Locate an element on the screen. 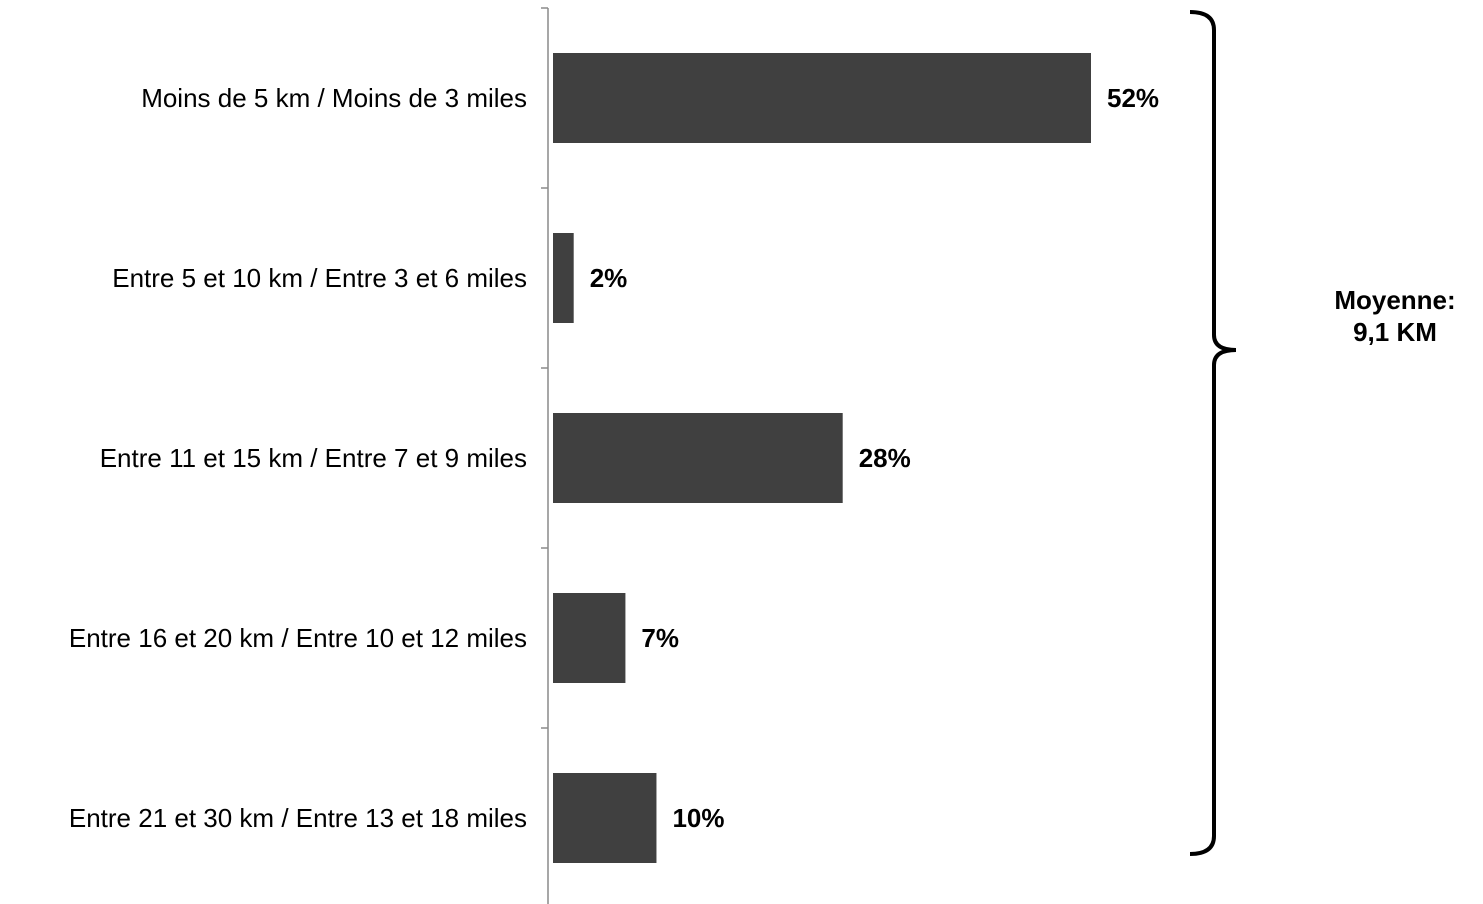 Image resolution: width=1483 pixels, height=904 pixels. category-label: Moins de 5 km / Moins de 3 miles is located at coordinates (334, 98).